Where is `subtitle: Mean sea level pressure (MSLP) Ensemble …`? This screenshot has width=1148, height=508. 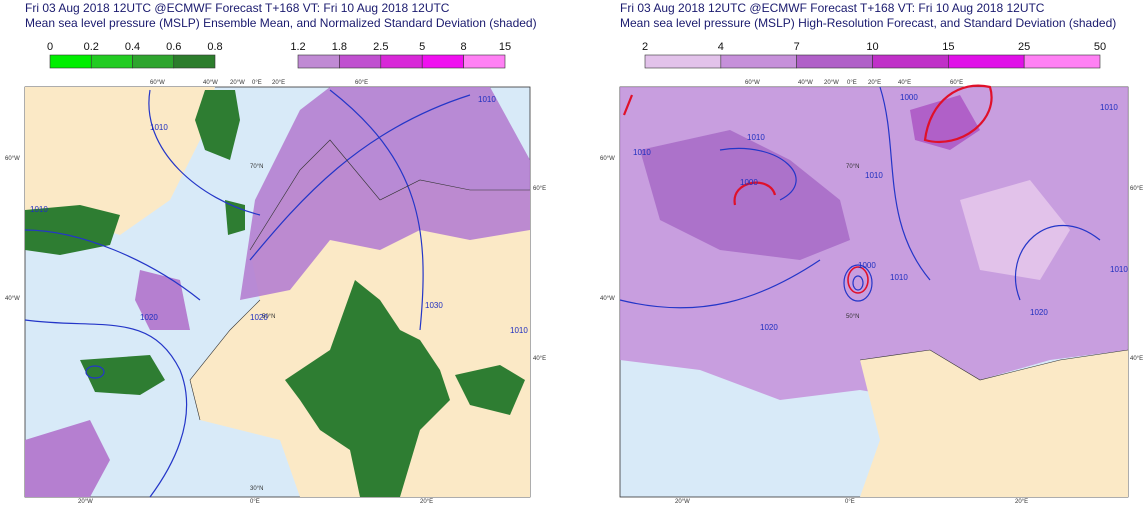 subtitle: Mean sea level pressure (MSLP) Ensemble … is located at coordinates (281, 23).